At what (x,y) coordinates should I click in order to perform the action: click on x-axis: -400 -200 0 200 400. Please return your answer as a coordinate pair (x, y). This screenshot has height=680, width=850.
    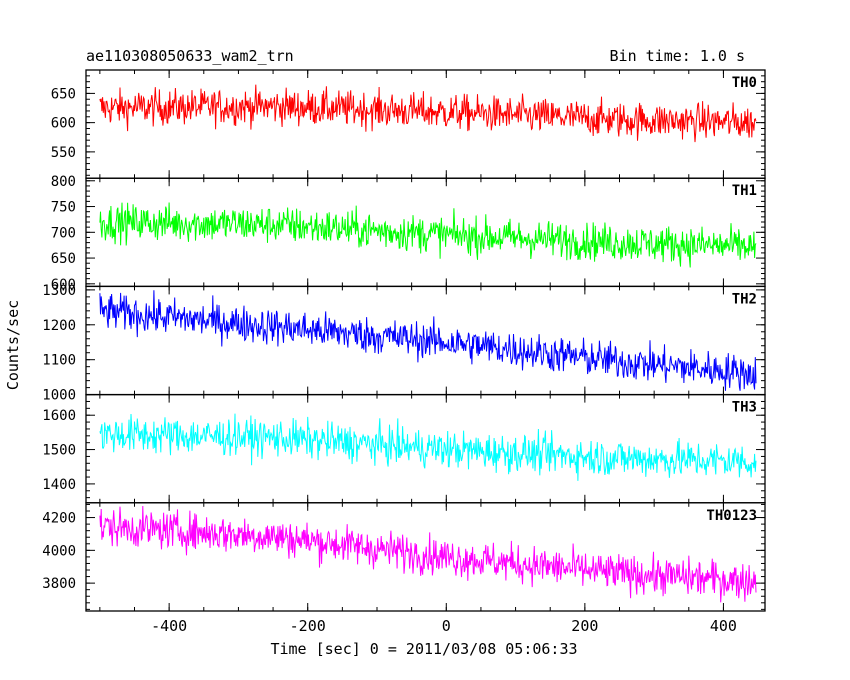
    Looking at the image, I should click on (444, 626).